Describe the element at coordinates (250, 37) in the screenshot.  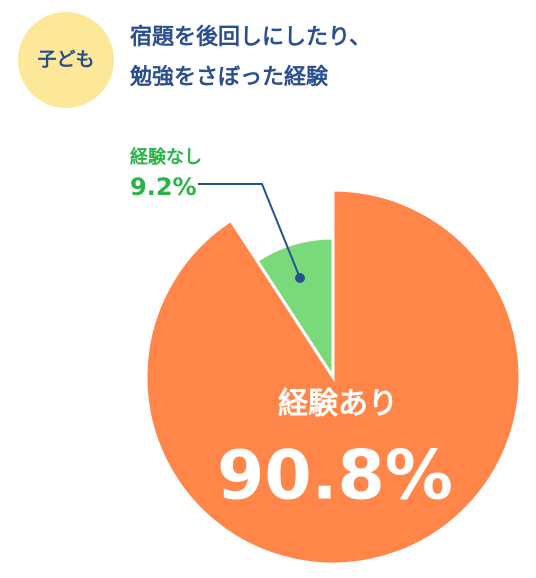
I see `chart-title: 宿題を後回しにしたり、` at that location.